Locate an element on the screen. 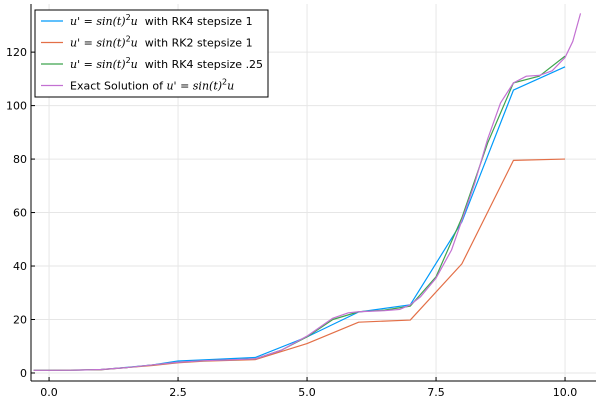 The height and width of the screenshot is (400, 600). y-tick-label: 20 is located at coordinates (20, 320).